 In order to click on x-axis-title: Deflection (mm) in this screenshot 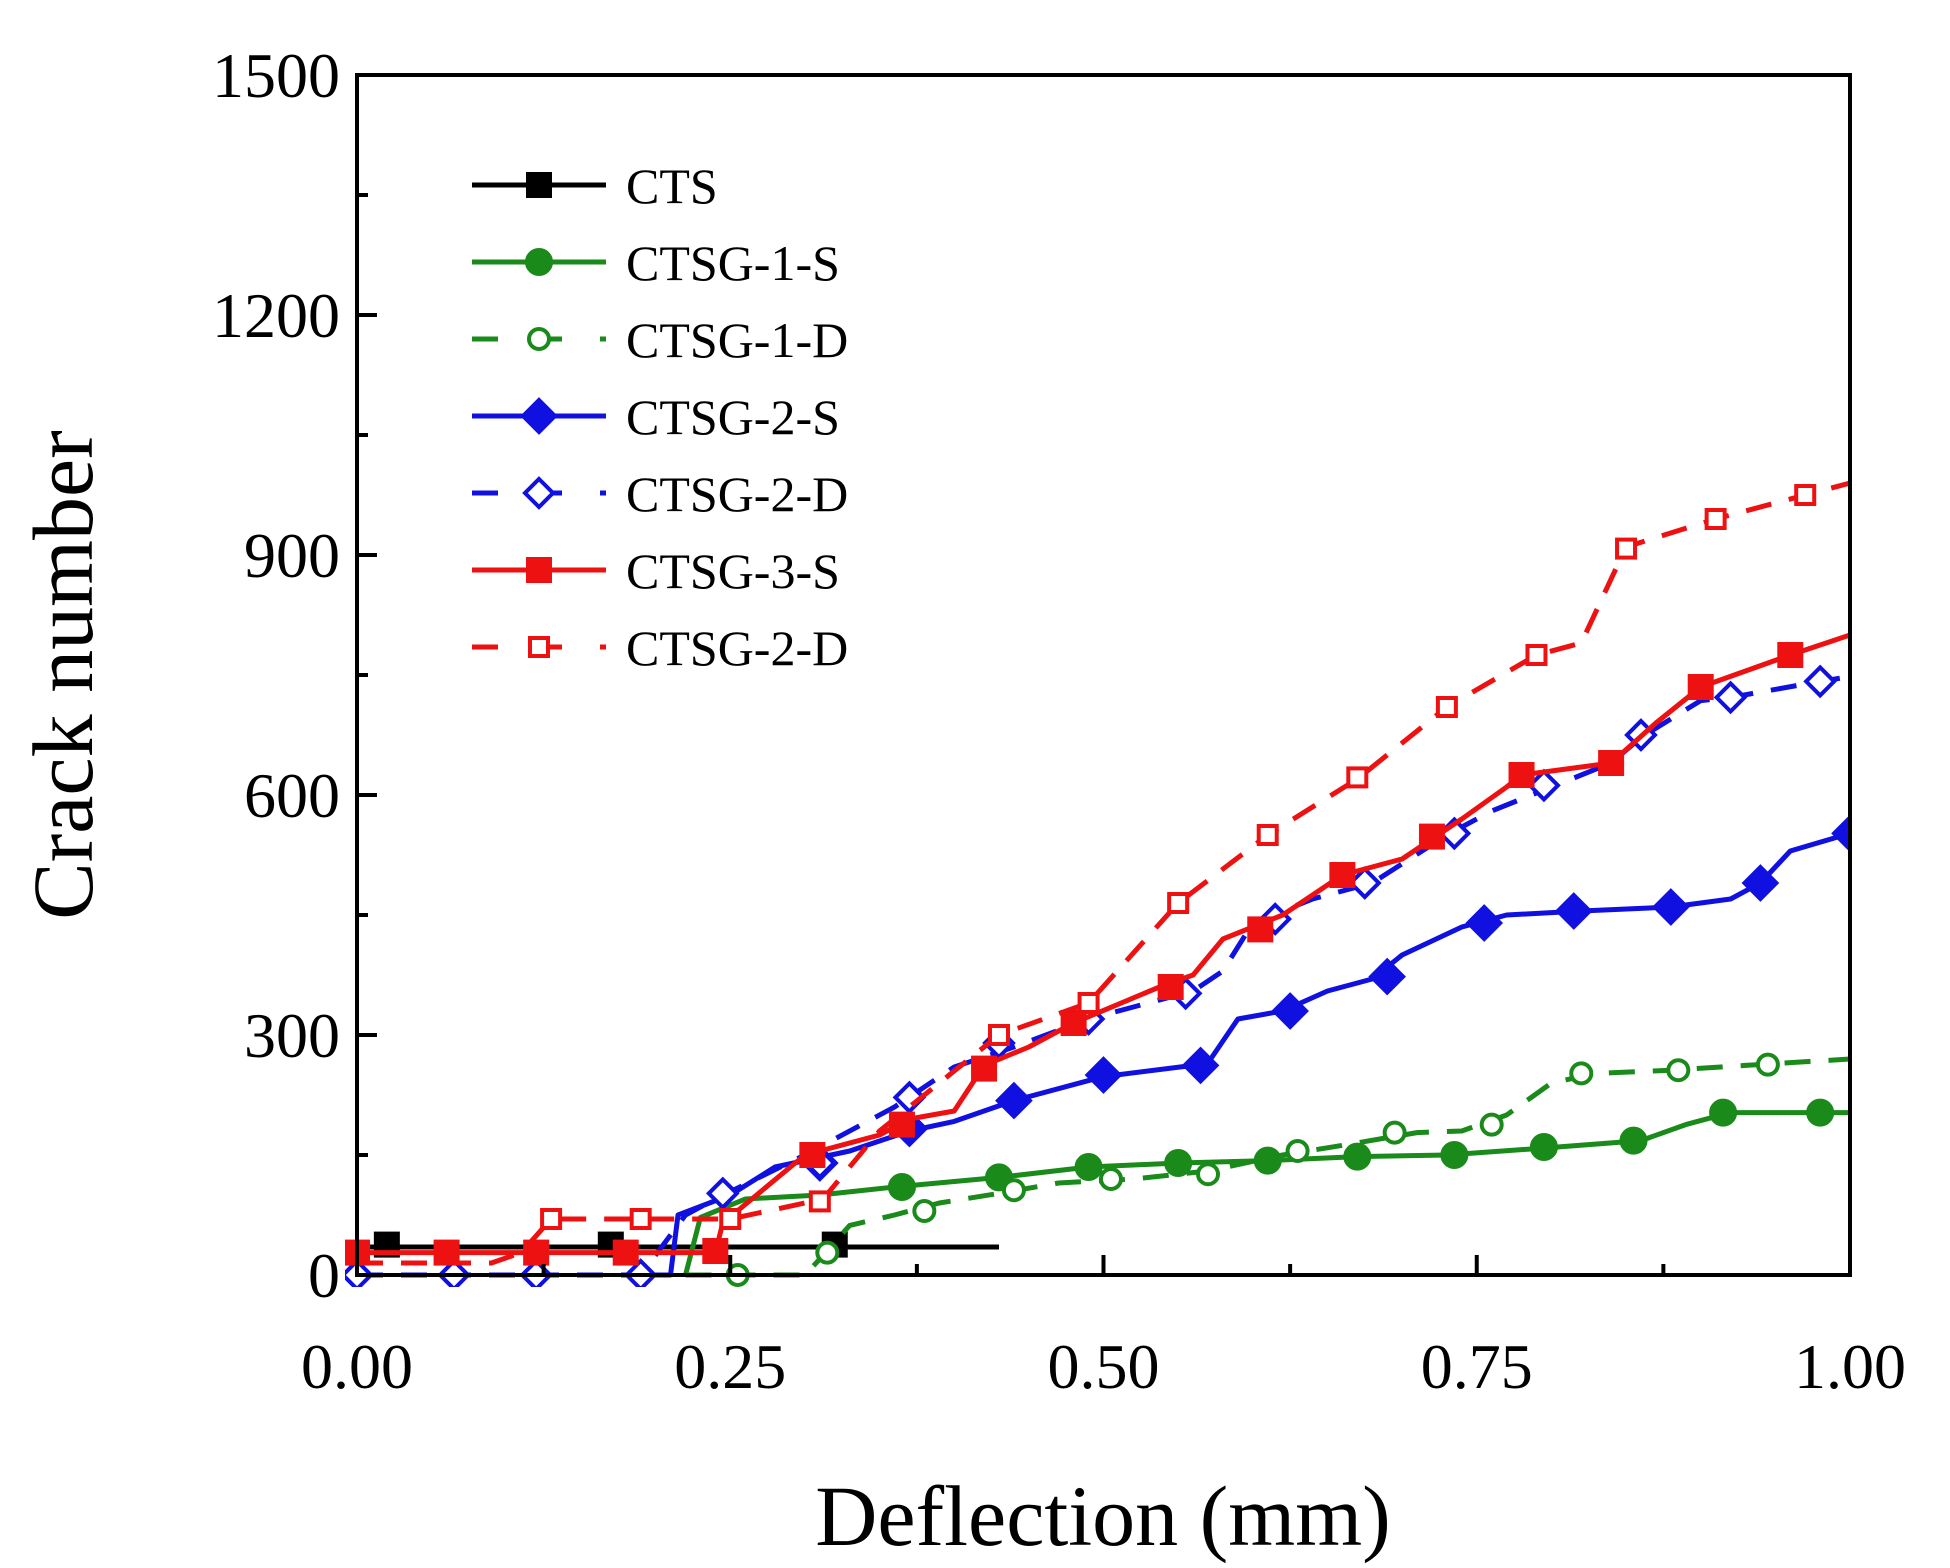, I will do `click(1103, 1516)`.